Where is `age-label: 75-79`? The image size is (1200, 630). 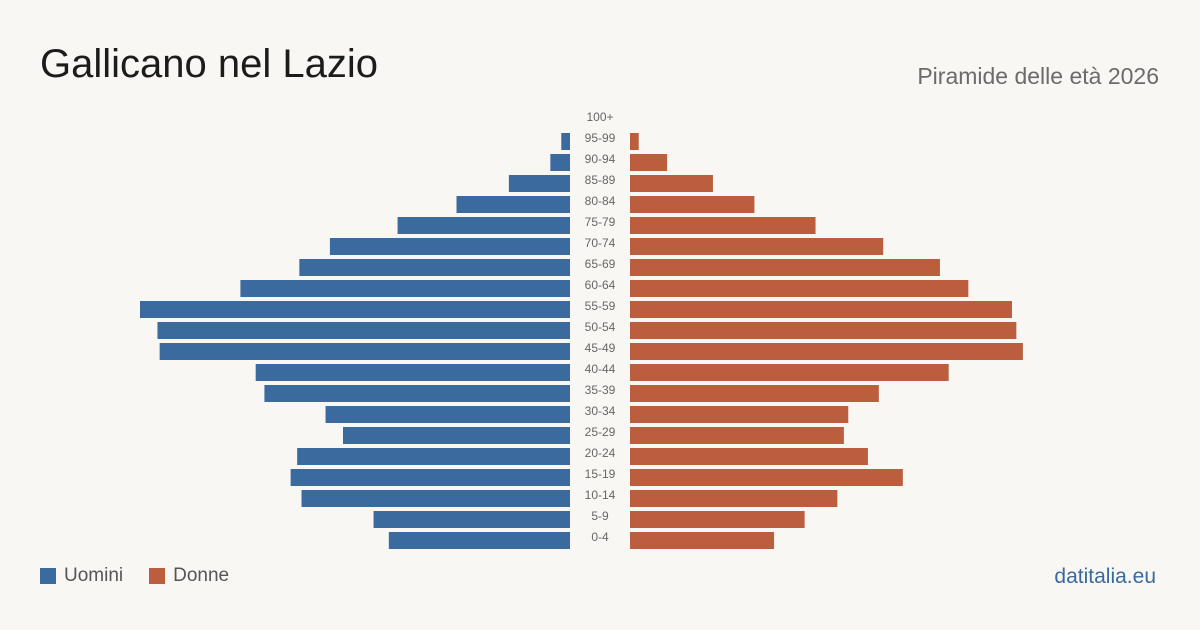
age-label: 75-79 is located at coordinates (600, 222).